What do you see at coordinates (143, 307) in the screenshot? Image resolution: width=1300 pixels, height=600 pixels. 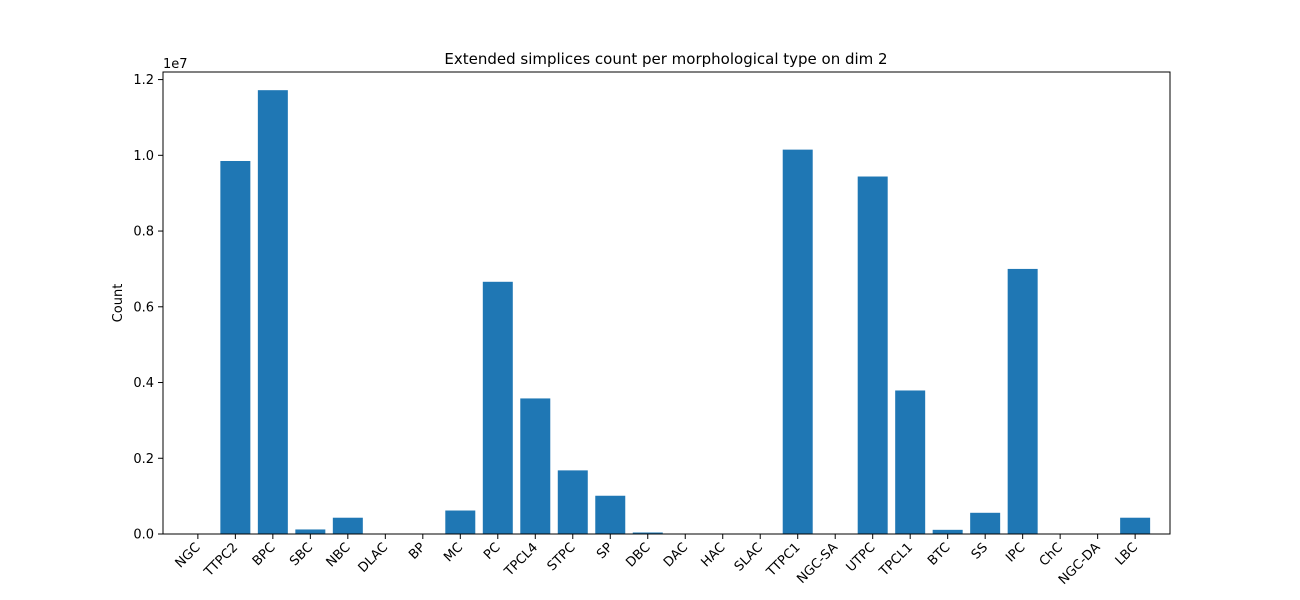 I see `y-tick-label: 0.6` at bounding box center [143, 307].